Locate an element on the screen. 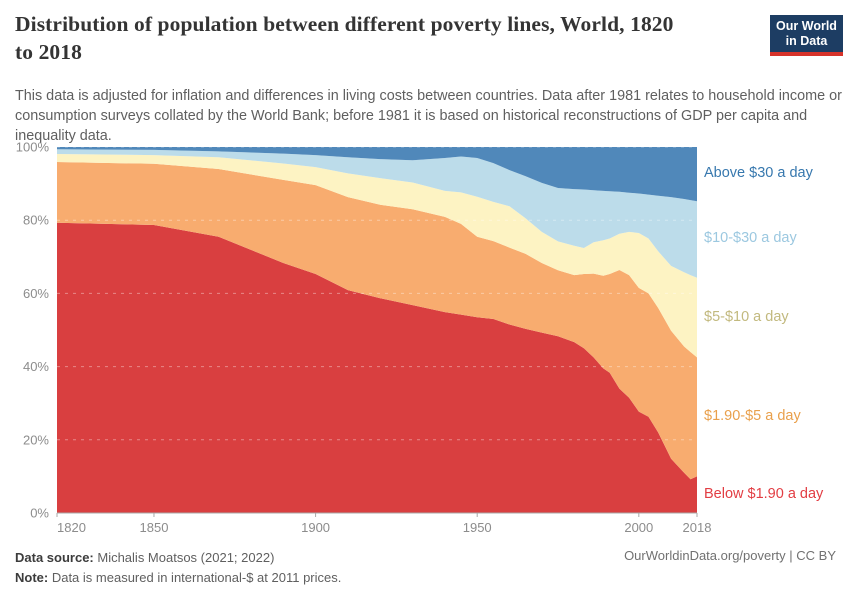 The width and height of the screenshot is (850, 600). y-tick-label: 40% is located at coordinates (36, 366).